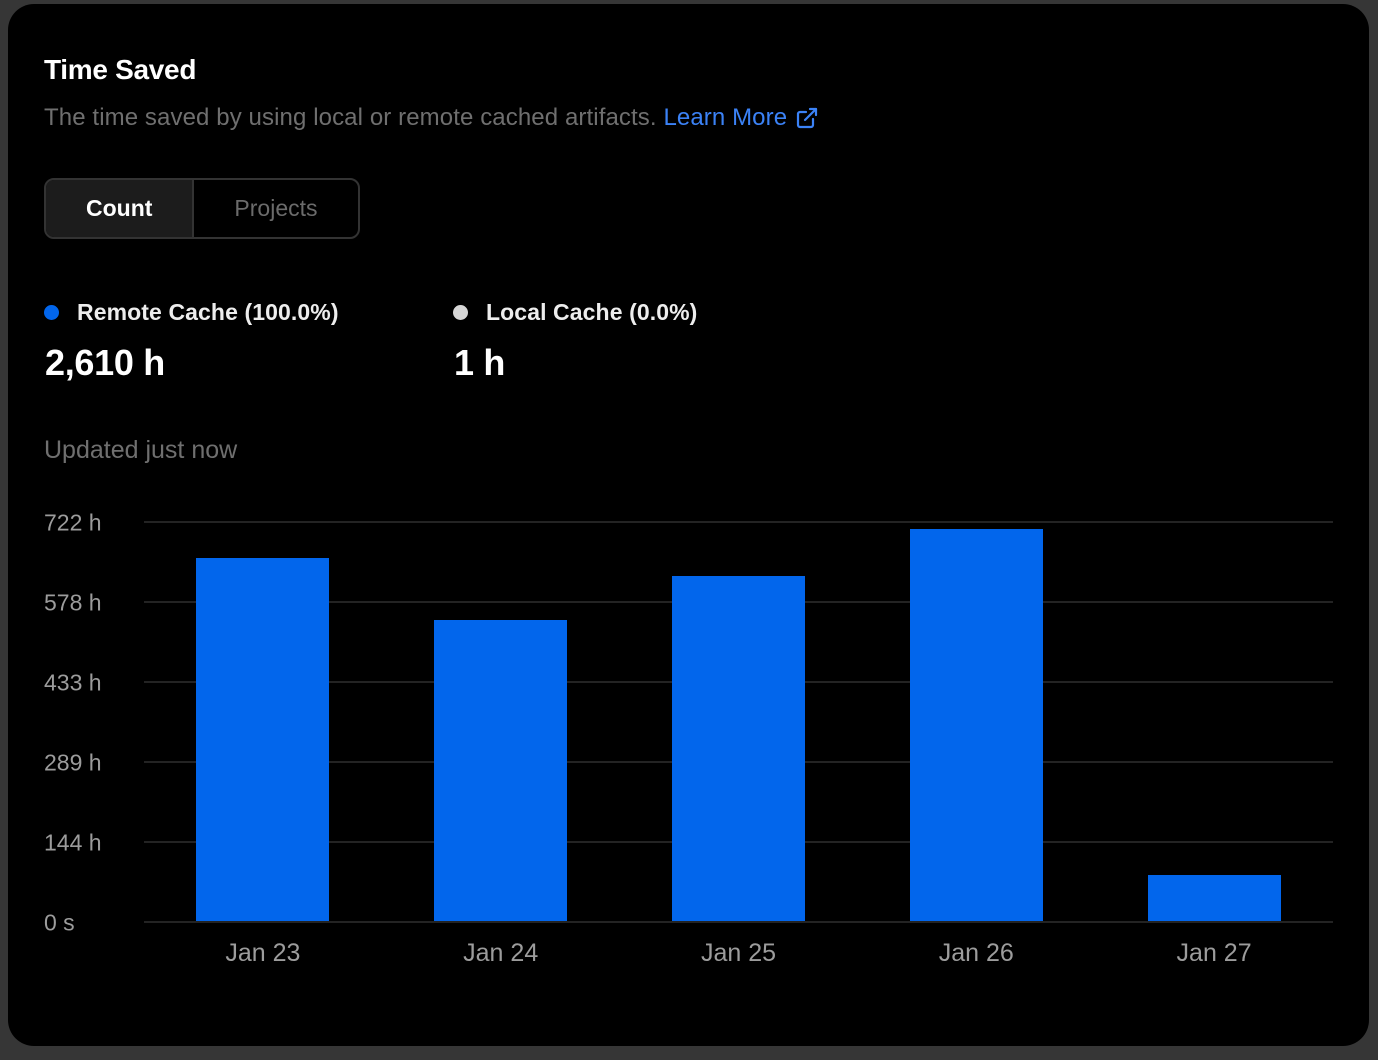  I want to click on gridline: 0 s, so click(688, 923).